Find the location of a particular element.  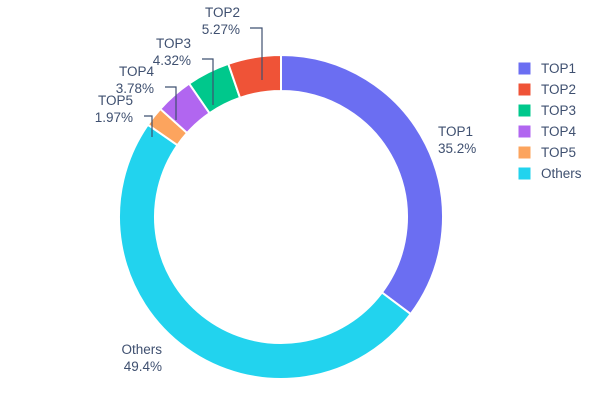

legend-swatch-top5 is located at coordinates (524, 152).